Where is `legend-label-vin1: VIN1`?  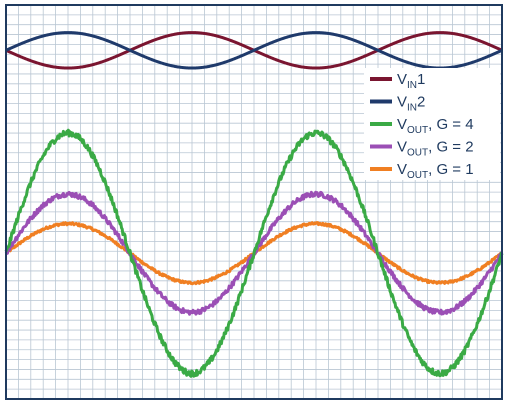 legend-label-vin1: VIN1 is located at coordinates (411, 81).